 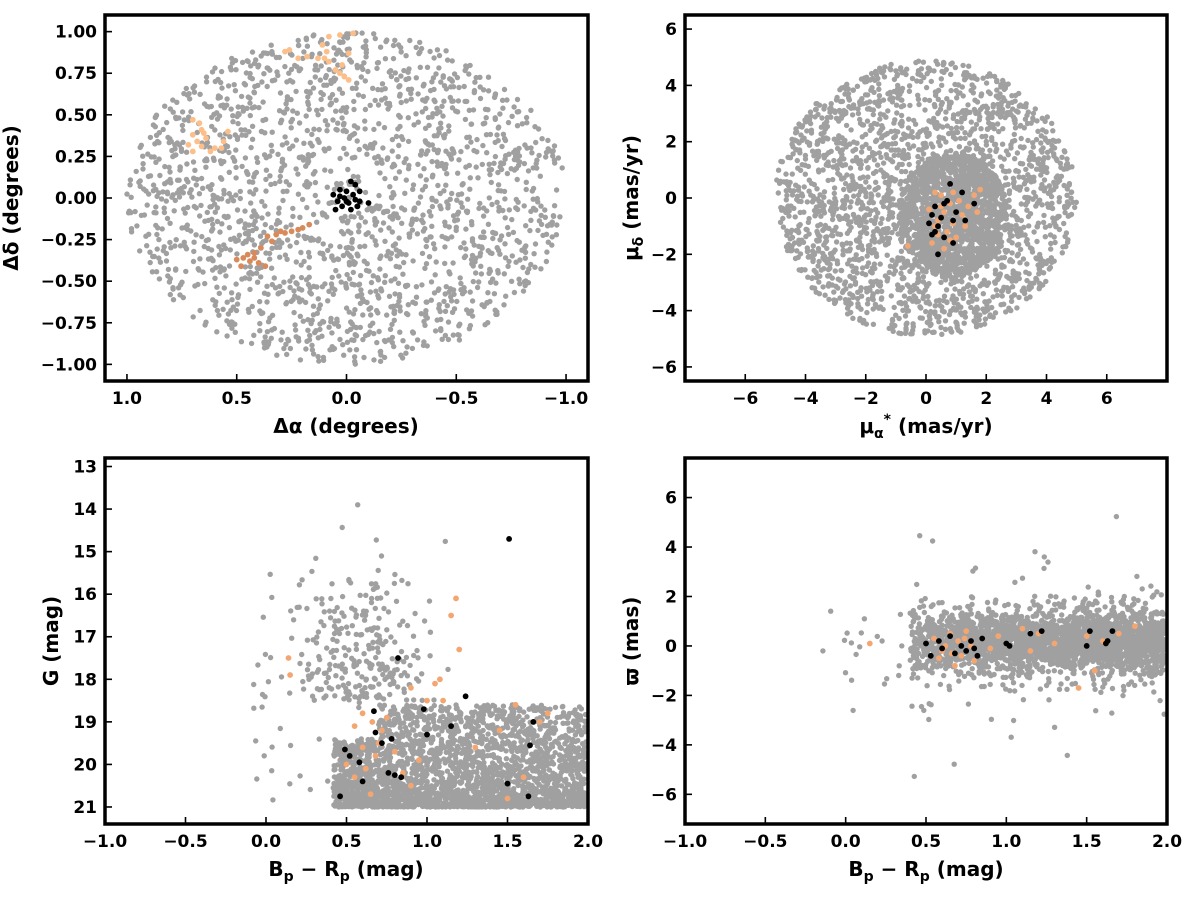 I want to click on sky-series-1-point, so click(x=214, y=148).